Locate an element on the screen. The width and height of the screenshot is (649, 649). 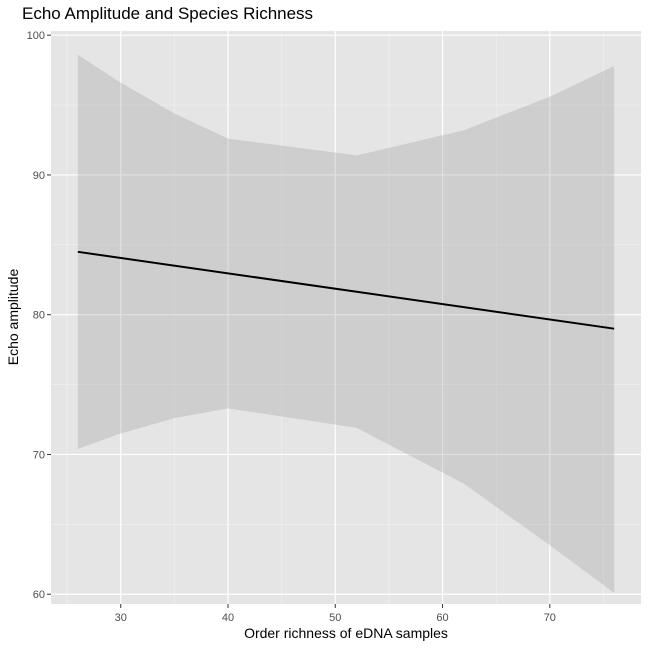
x-axis-ticks: 30 40 50 60 70 is located at coordinates (335, 614).